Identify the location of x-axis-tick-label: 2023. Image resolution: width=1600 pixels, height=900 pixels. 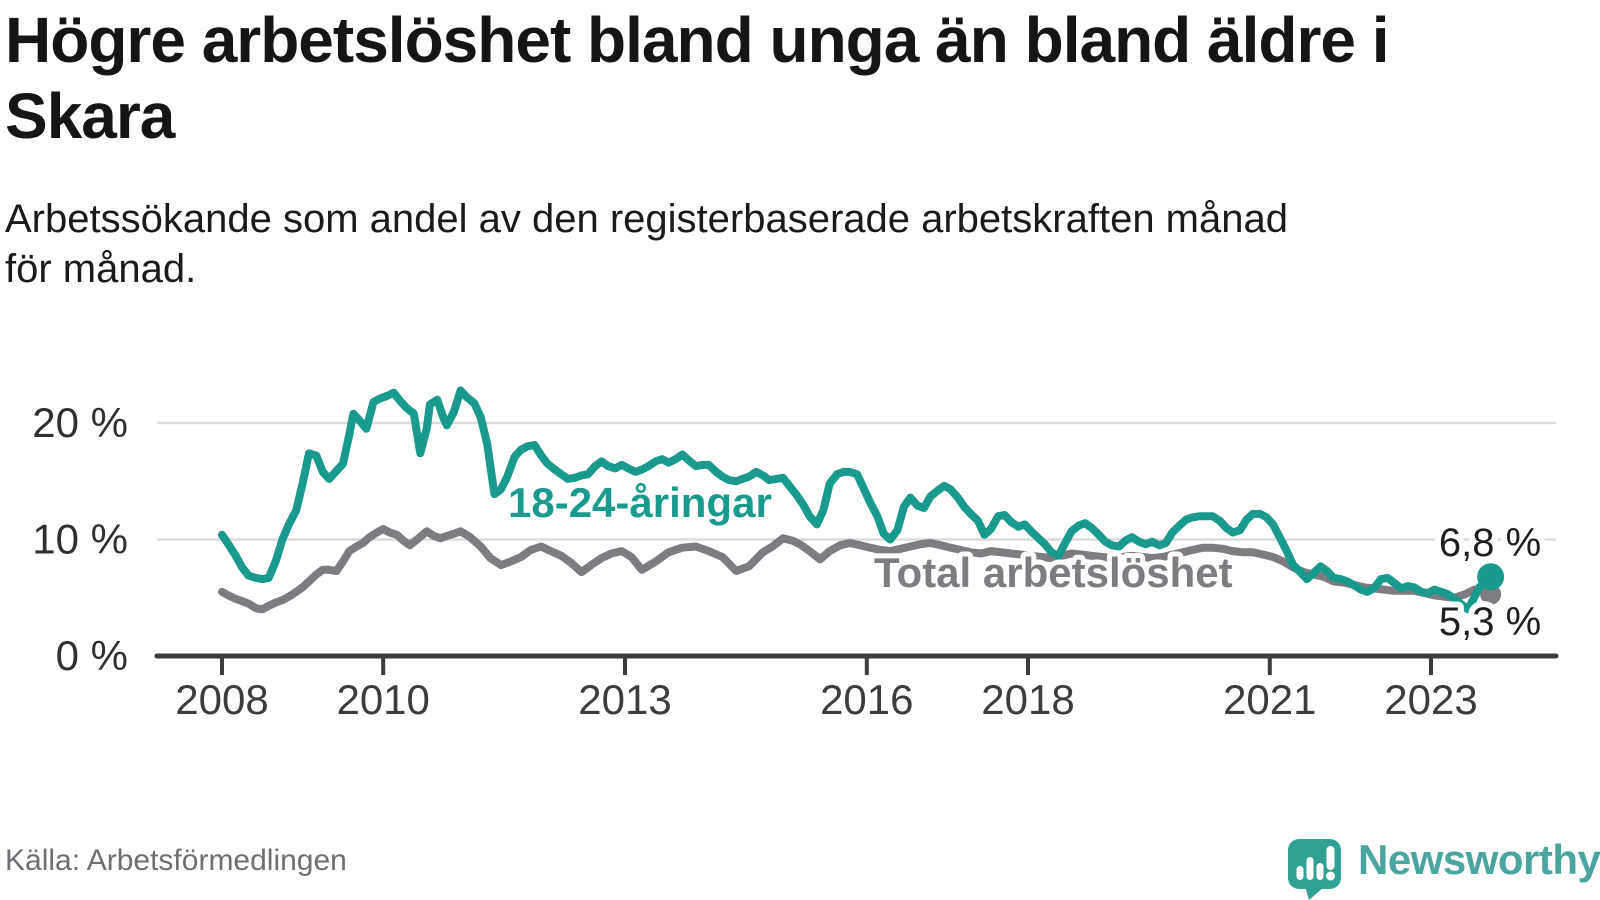
(1430, 699).